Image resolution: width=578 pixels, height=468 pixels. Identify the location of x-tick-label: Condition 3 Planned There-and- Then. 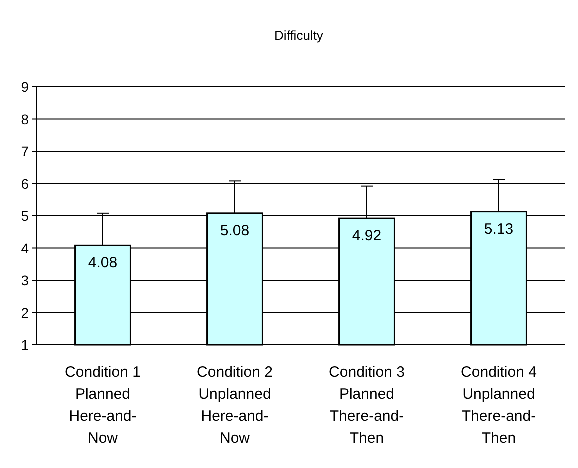
(367, 405).